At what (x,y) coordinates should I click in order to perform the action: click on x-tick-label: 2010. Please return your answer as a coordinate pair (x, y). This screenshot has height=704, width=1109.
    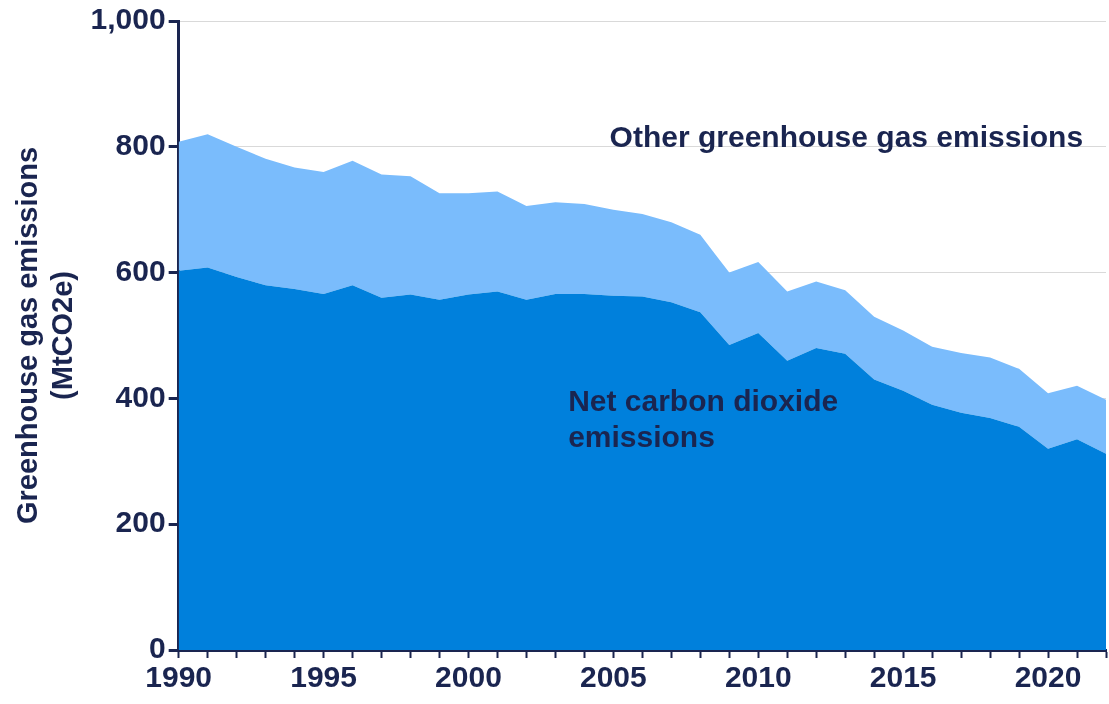
    Looking at the image, I should click on (758, 677).